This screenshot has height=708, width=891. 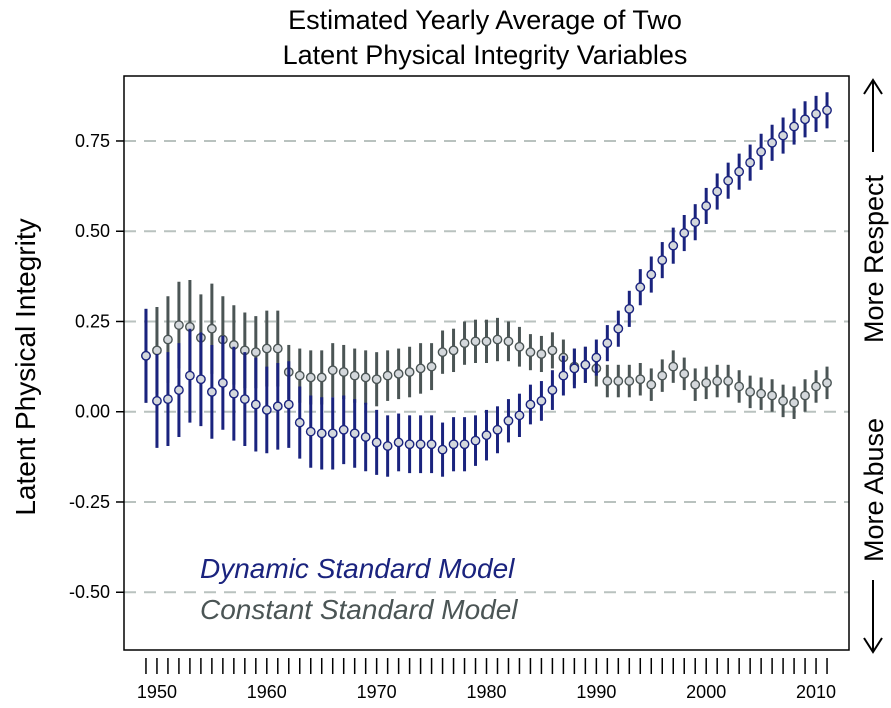 What do you see at coordinates (485, 20) in the screenshot?
I see `chart-title-line-1: Estimated Yearly Average of Two` at bounding box center [485, 20].